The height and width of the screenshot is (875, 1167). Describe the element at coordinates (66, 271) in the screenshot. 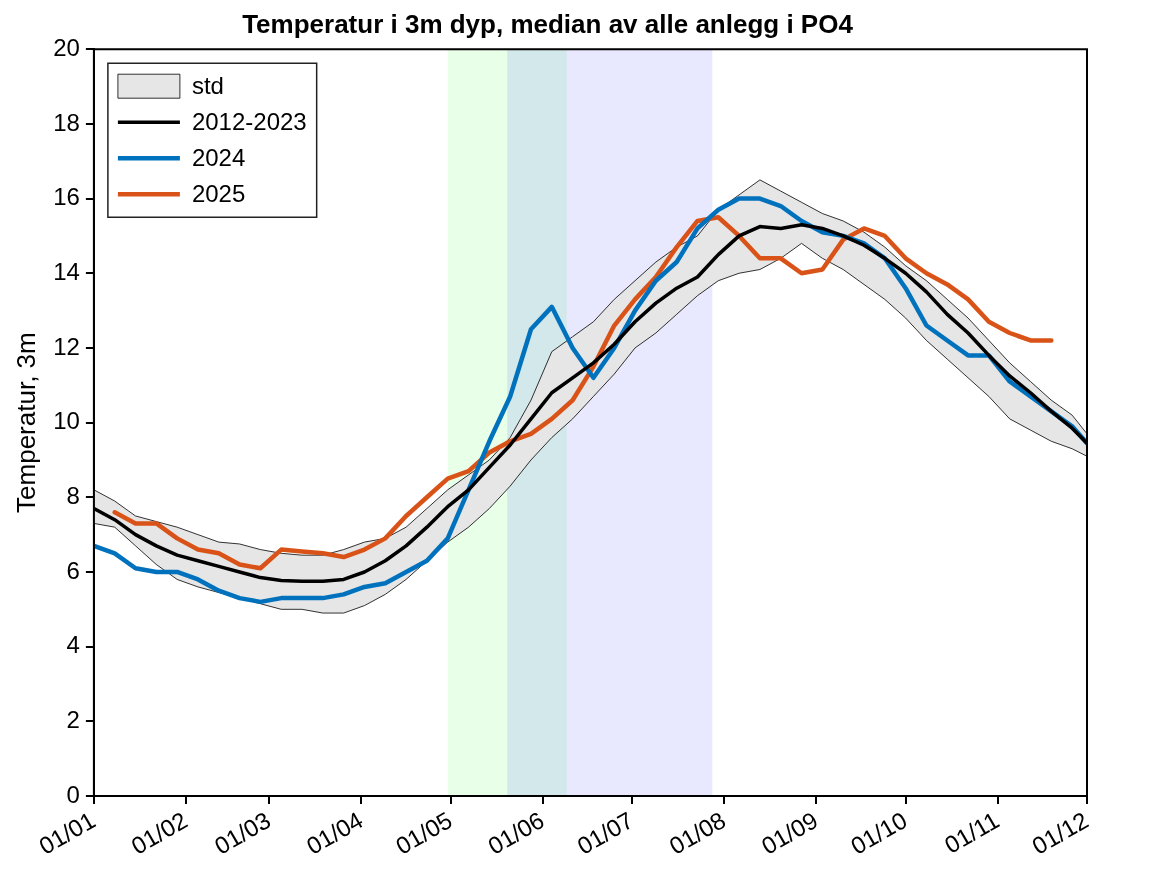

I see `y-tick-label: 14` at that location.